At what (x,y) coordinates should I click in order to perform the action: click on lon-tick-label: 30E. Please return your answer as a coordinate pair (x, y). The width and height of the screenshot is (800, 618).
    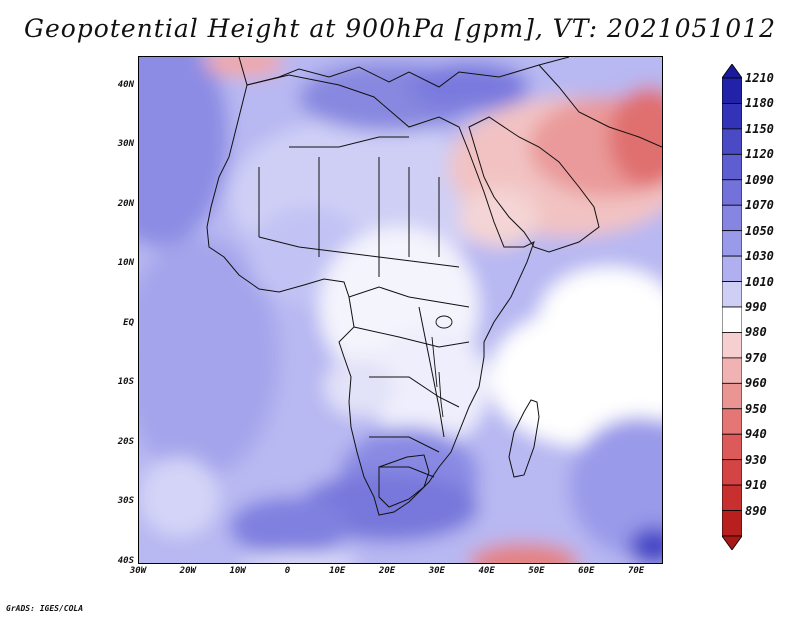
    Looking at the image, I should click on (436, 571).